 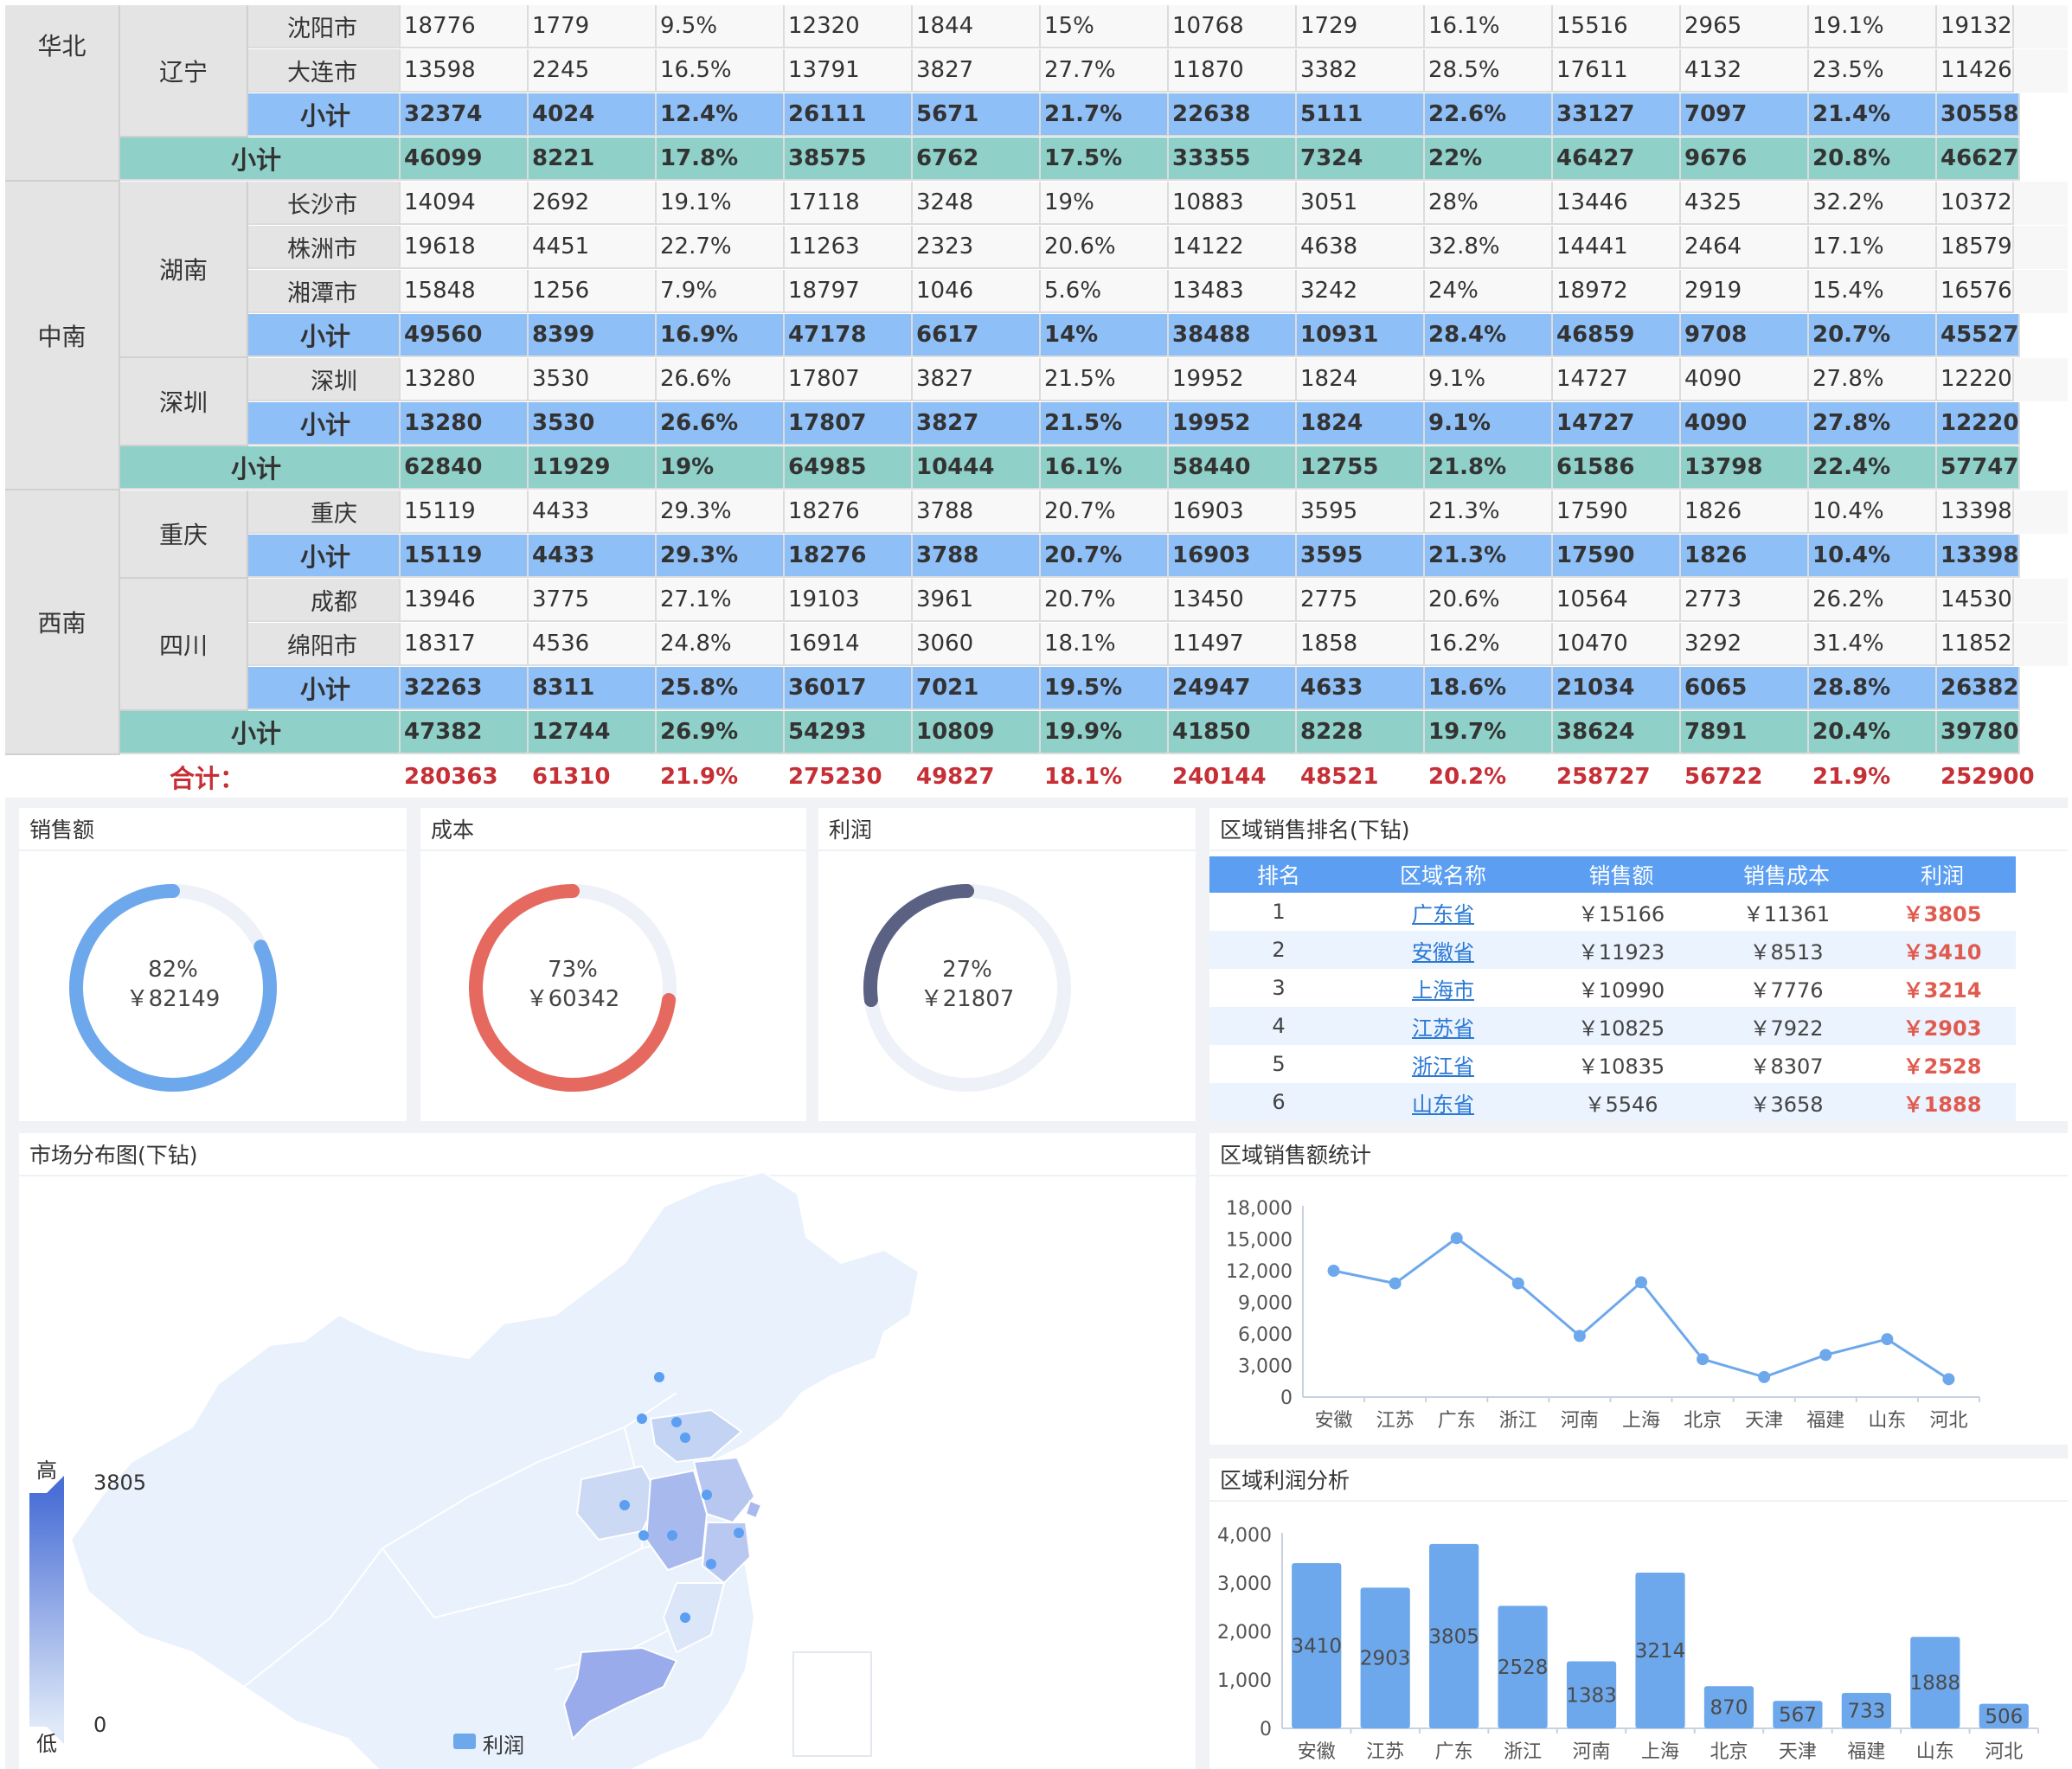 I want to click on table-cell: 19952, so click(x=1233, y=380).